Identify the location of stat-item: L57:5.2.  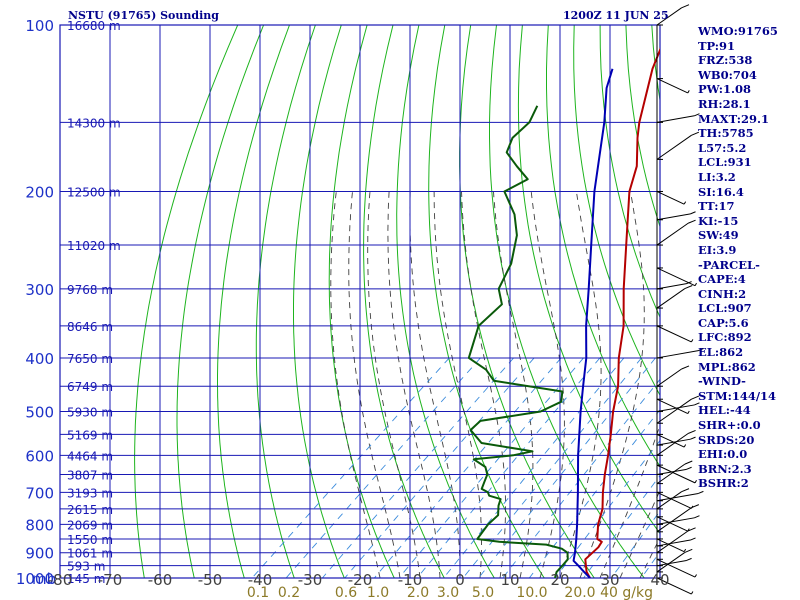
(722, 147).